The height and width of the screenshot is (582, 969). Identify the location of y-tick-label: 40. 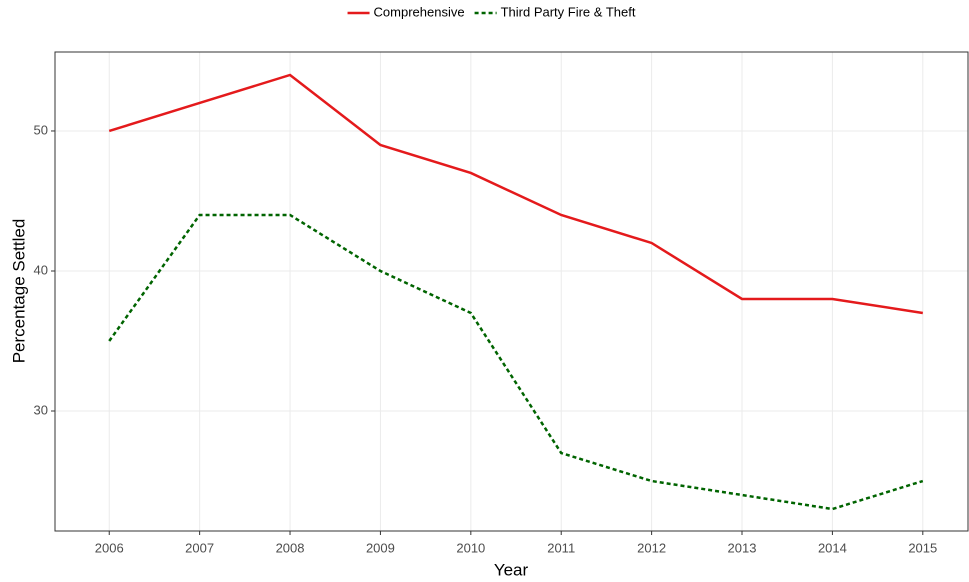
(41, 269).